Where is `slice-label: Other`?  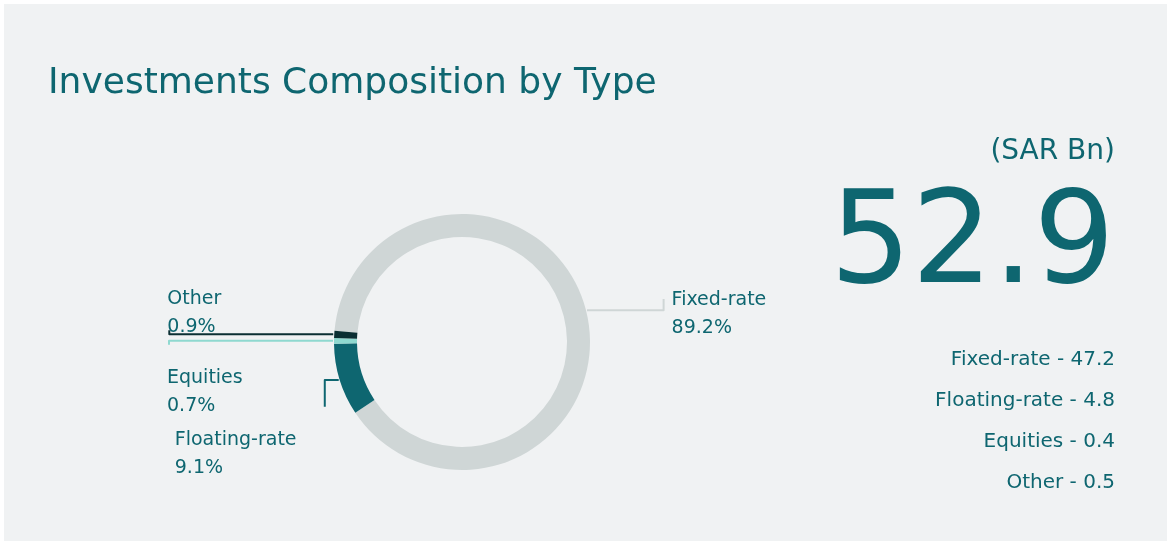 slice-label: Other is located at coordinates (194, 297).